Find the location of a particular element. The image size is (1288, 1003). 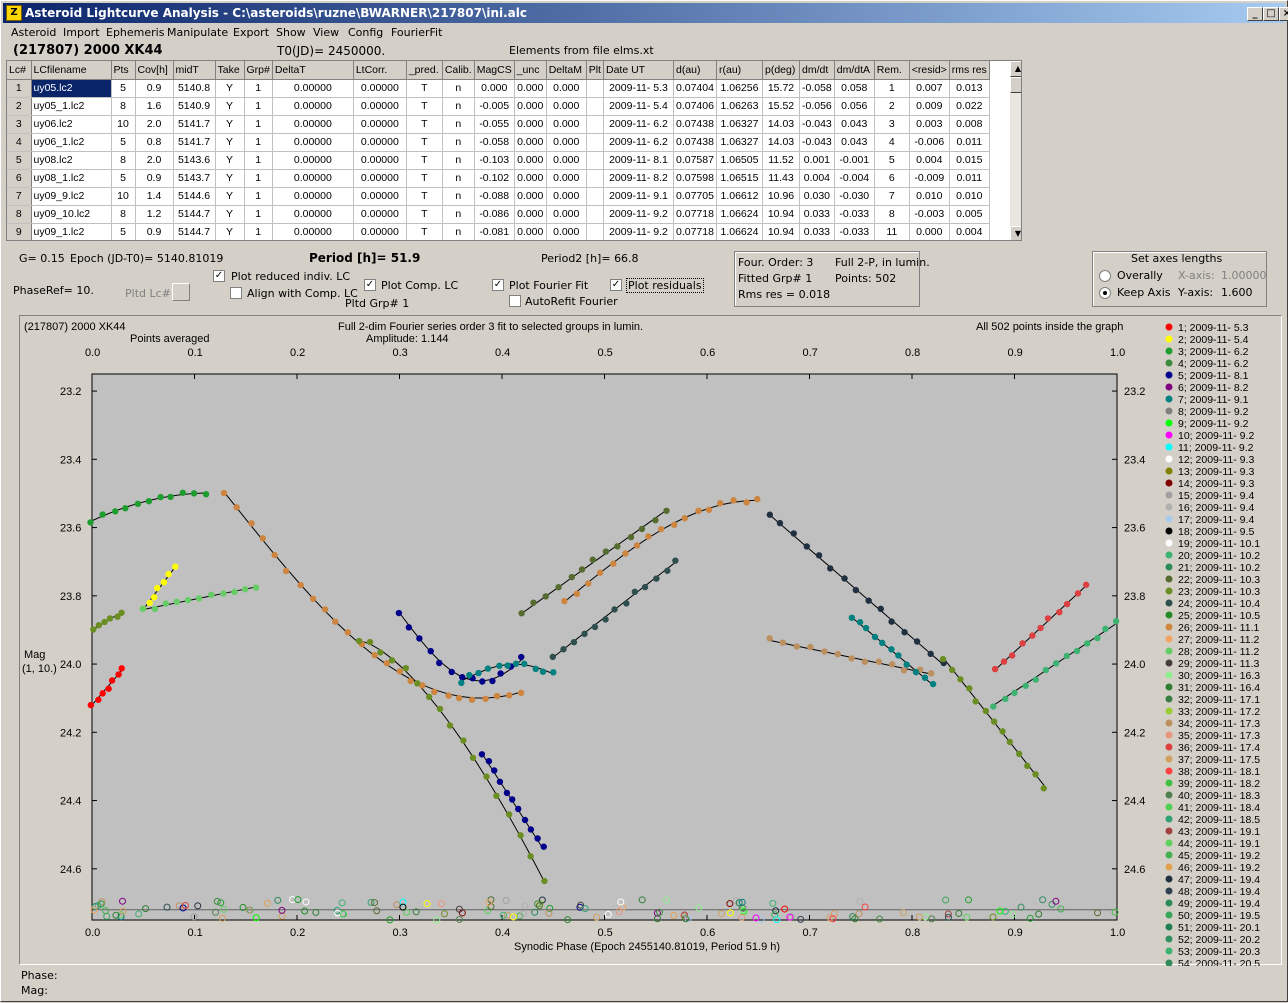

table-cell: uy06_1.lc2 is located at coordinates (71, 142).